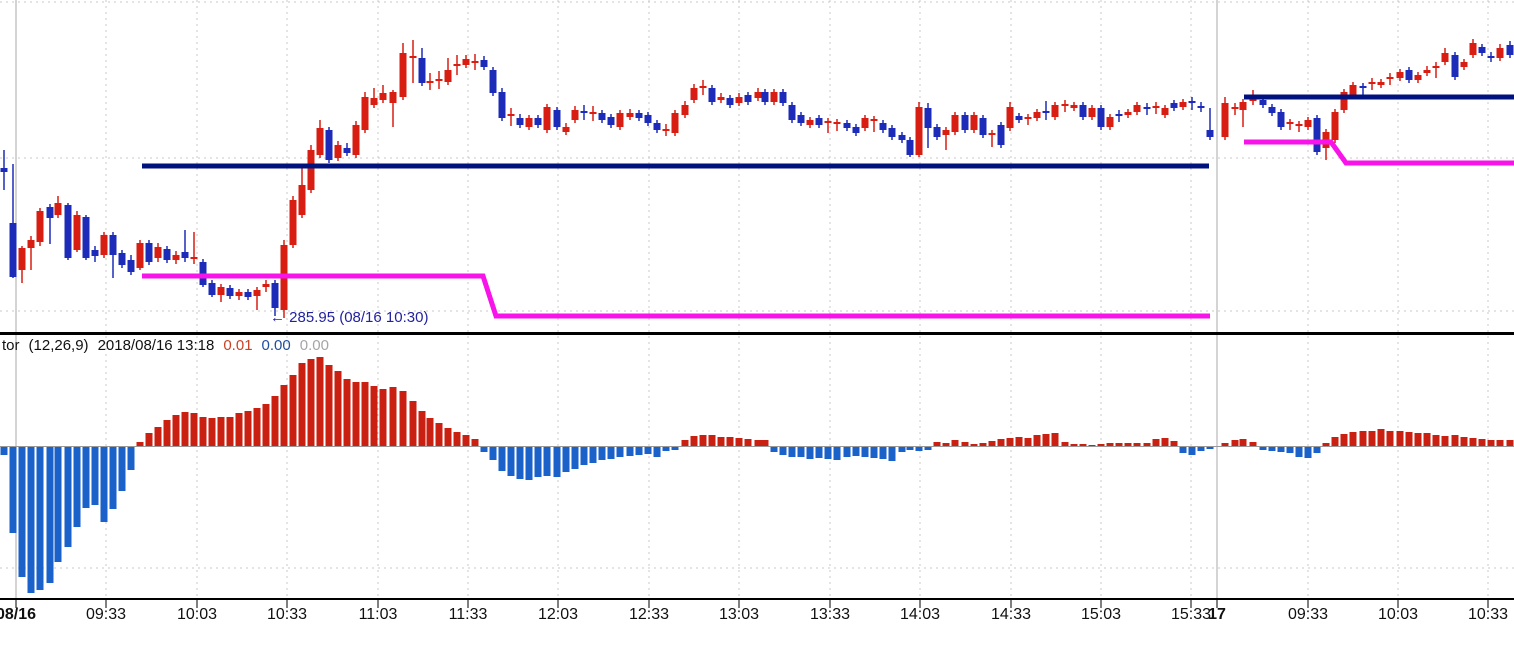 Image resolution: width=1514 pixels, height=648 pixels. What do you see at coordinates (757, 599) in the screenshot?
I see `x-axis-line` at bounding box center [757, 599].